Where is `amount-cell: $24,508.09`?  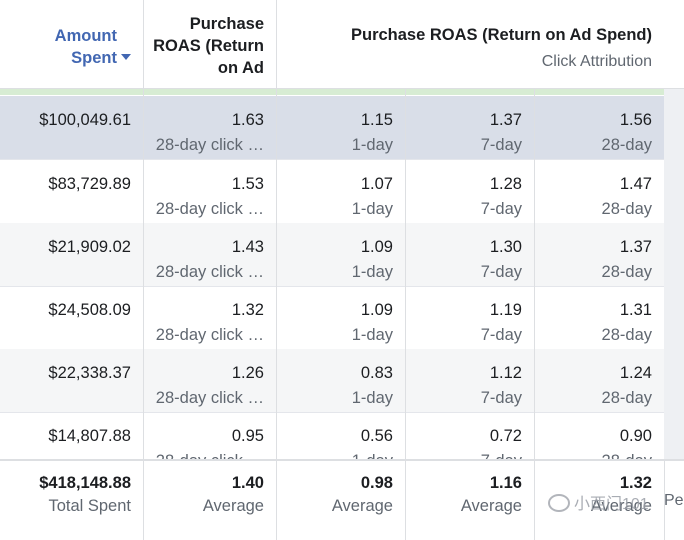
amount-cell: $24,508.09 is located at coordinates (71, 317).